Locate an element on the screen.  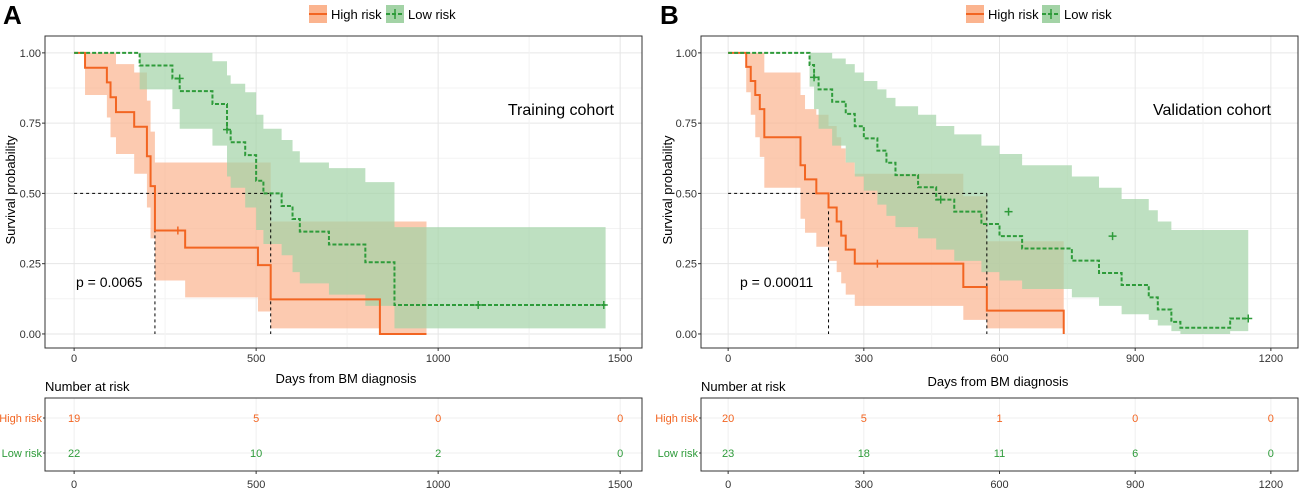
x-tick-label: 900 is located at coordinates (1135, 359).